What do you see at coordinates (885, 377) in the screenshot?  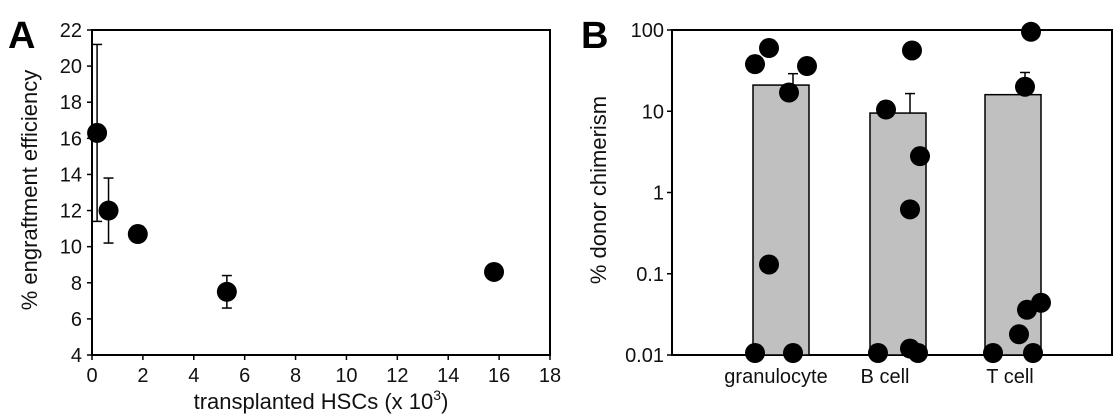 I see `panel-b-category-label: B cell` at bounding box center [885, 377].